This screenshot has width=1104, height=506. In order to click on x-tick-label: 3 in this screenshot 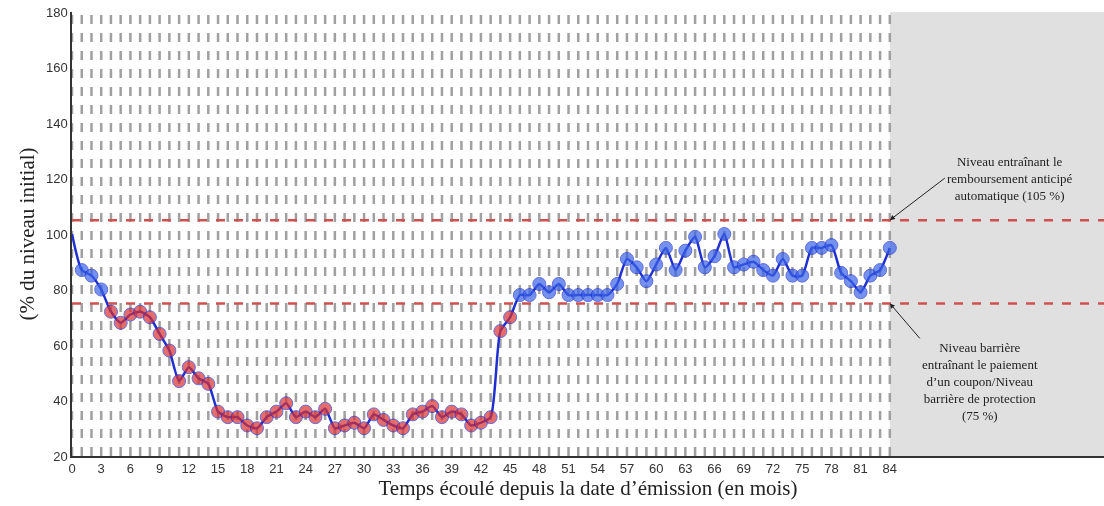, I will do `click(101, 469)`.